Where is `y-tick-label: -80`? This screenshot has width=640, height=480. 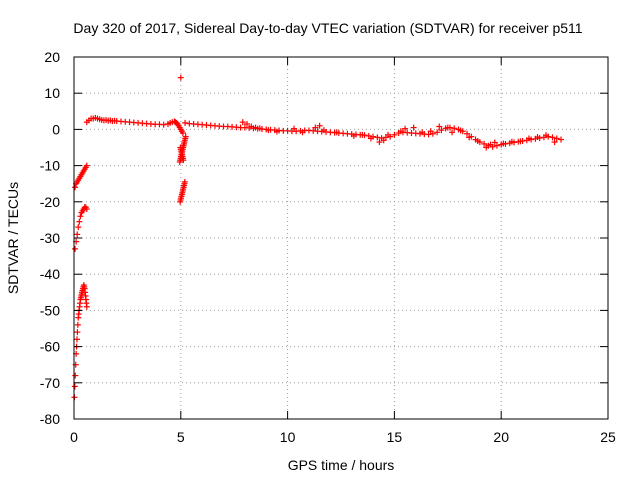
y-tick-label: -80 is located at coordinates (50, 419).